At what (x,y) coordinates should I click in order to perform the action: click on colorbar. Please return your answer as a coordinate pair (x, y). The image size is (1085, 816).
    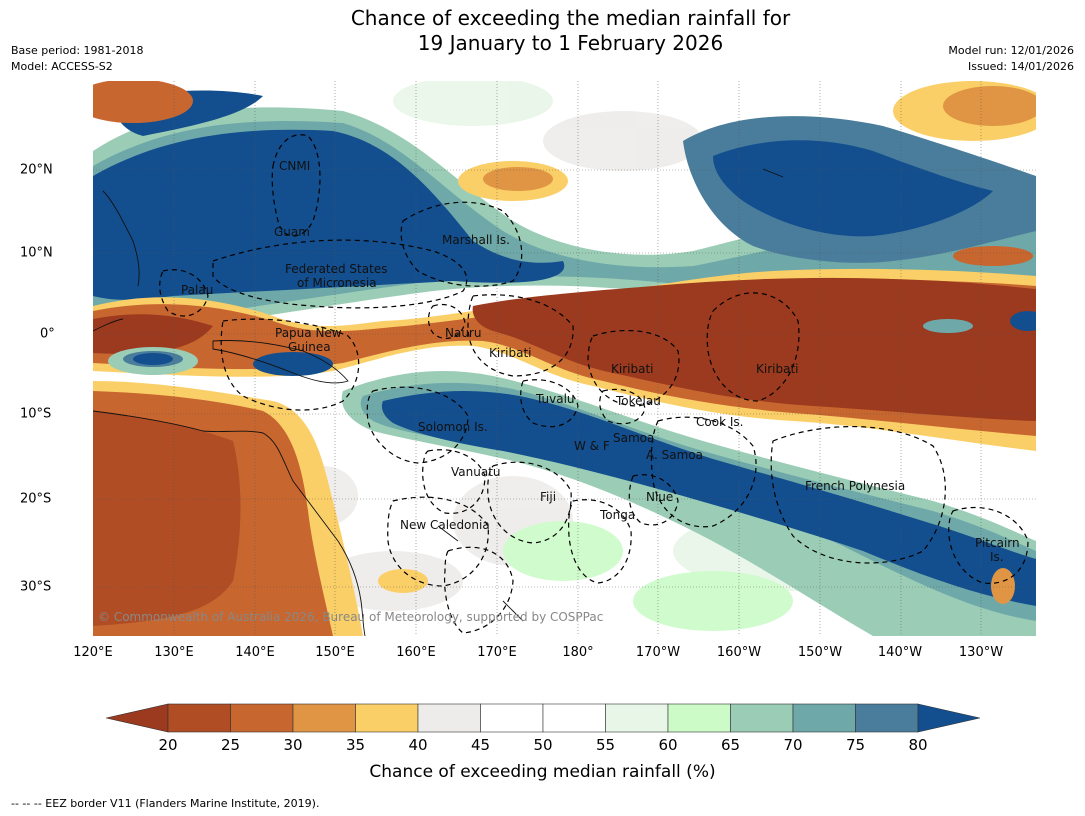
    Looking at the image, I should click on (543, 718).